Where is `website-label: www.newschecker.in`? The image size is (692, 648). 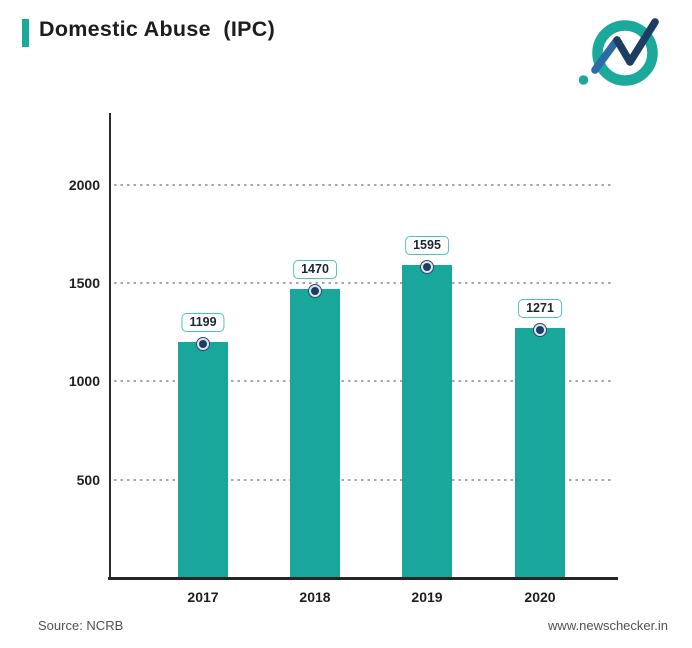 website-label: www.newschecker.in is located at coordinates (608, 625).